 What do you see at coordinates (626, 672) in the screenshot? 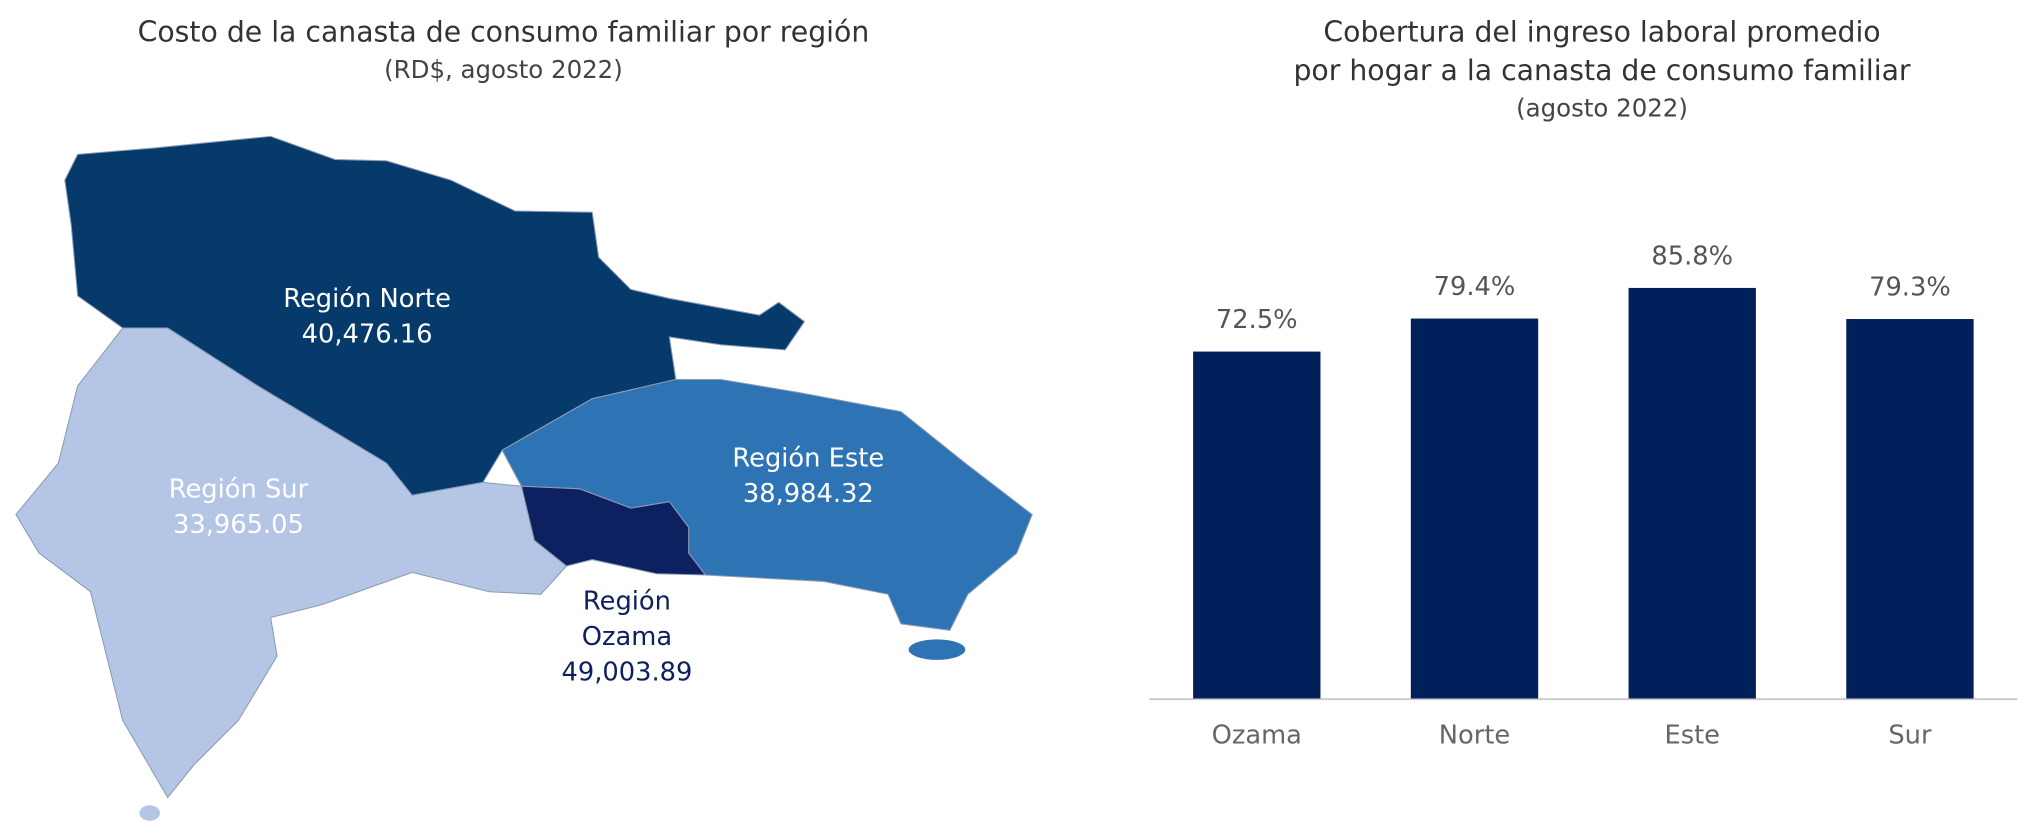
I see `region-value: 49,003.89` at bounding box center [626, 672].